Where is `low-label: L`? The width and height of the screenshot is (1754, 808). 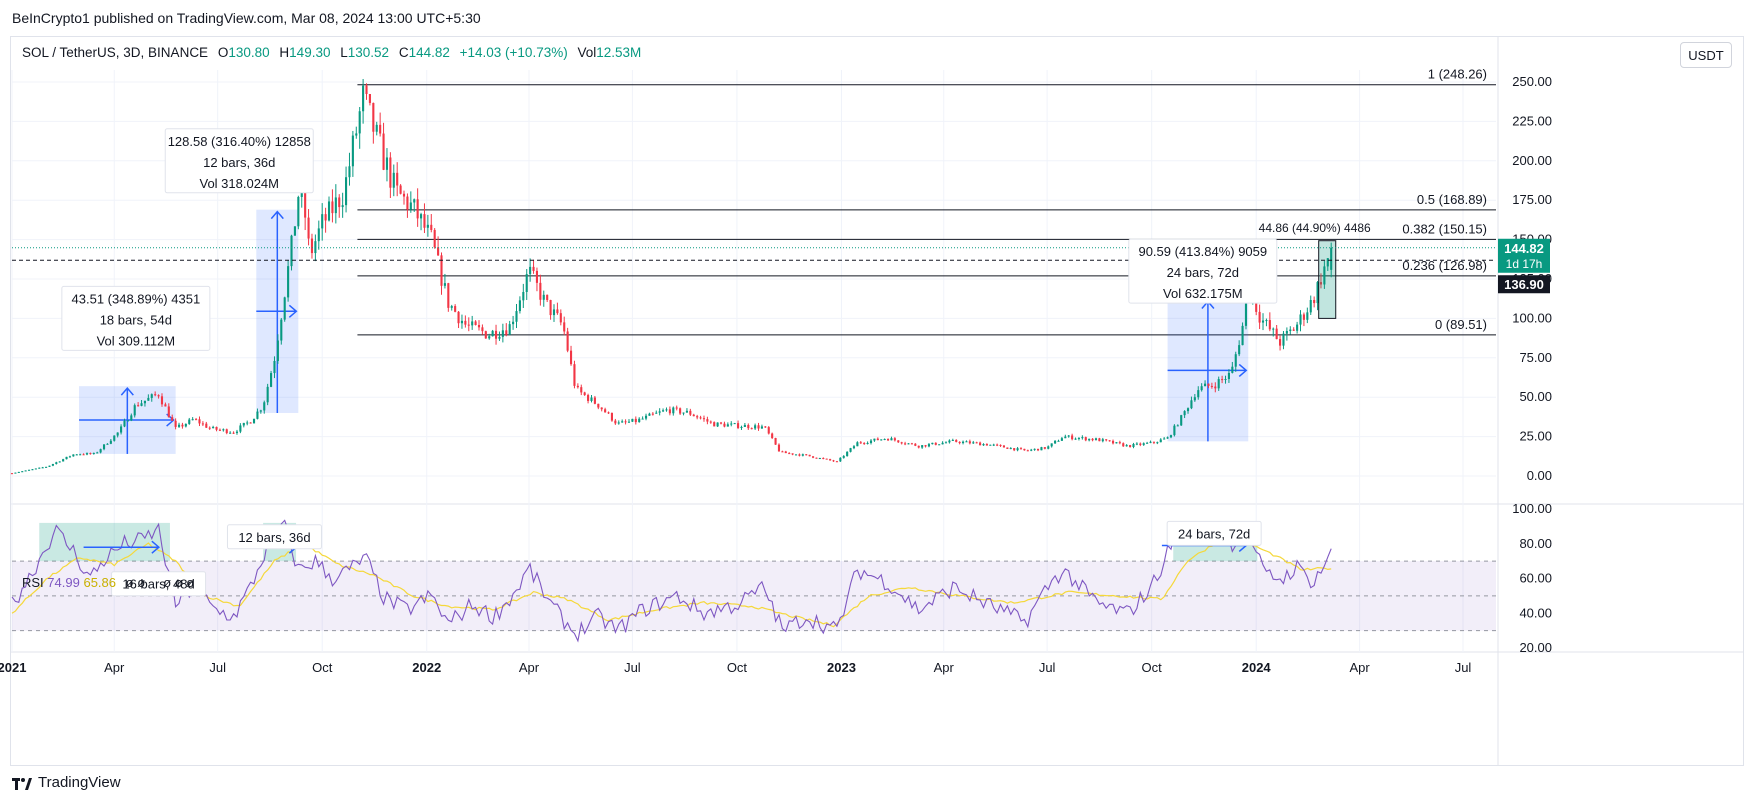
low-label: L is located at coordinates (344, 52).